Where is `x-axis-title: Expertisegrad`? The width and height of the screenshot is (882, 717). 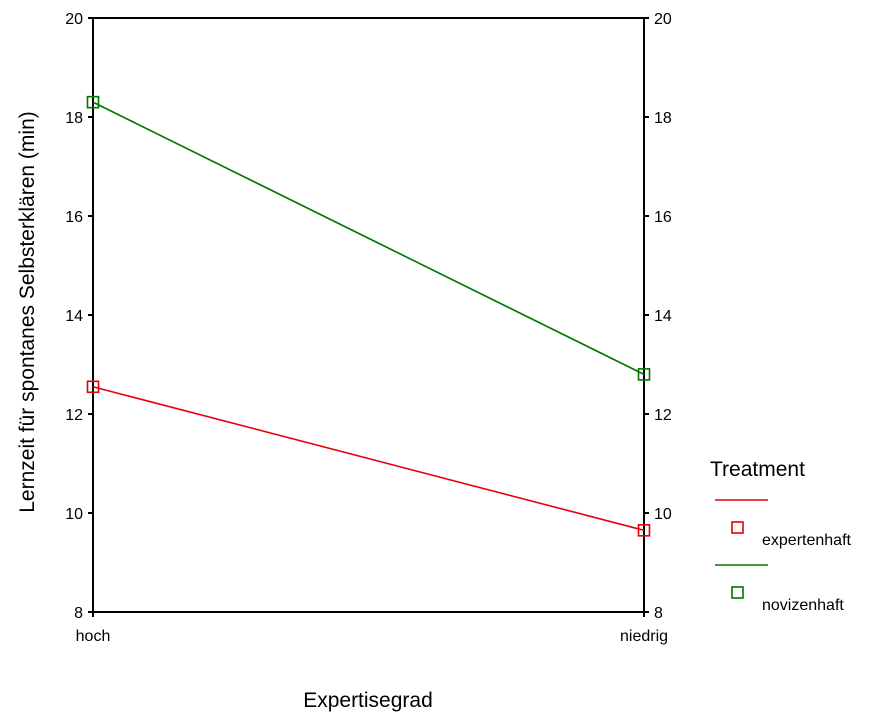
x-axis-title: Expertisegrad is located at coordinates (368, 700).